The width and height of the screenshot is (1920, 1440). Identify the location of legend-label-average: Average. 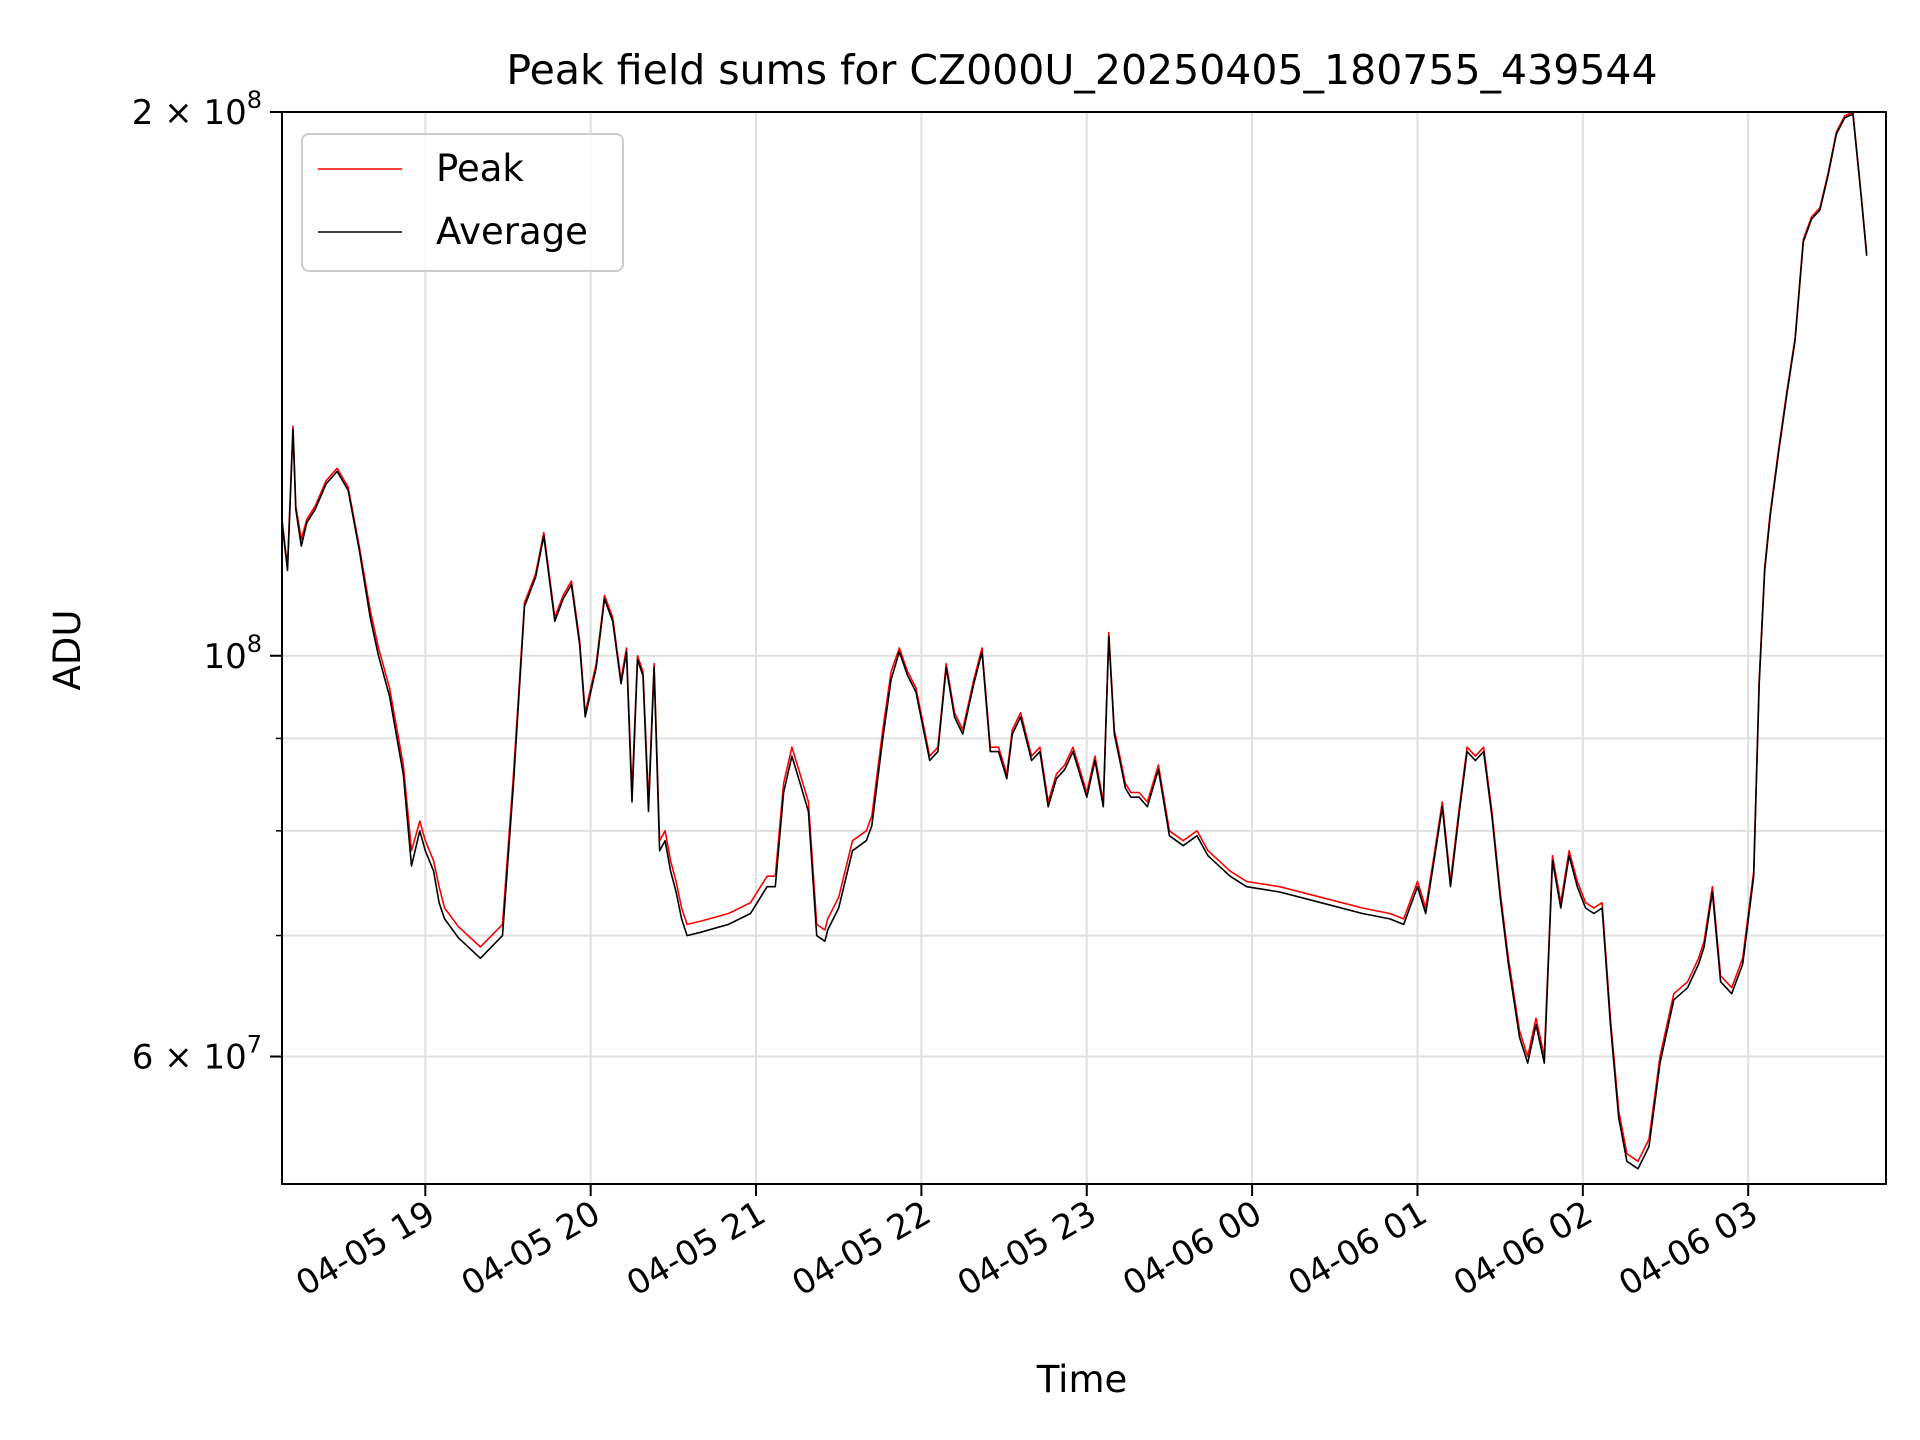
(512, 231).